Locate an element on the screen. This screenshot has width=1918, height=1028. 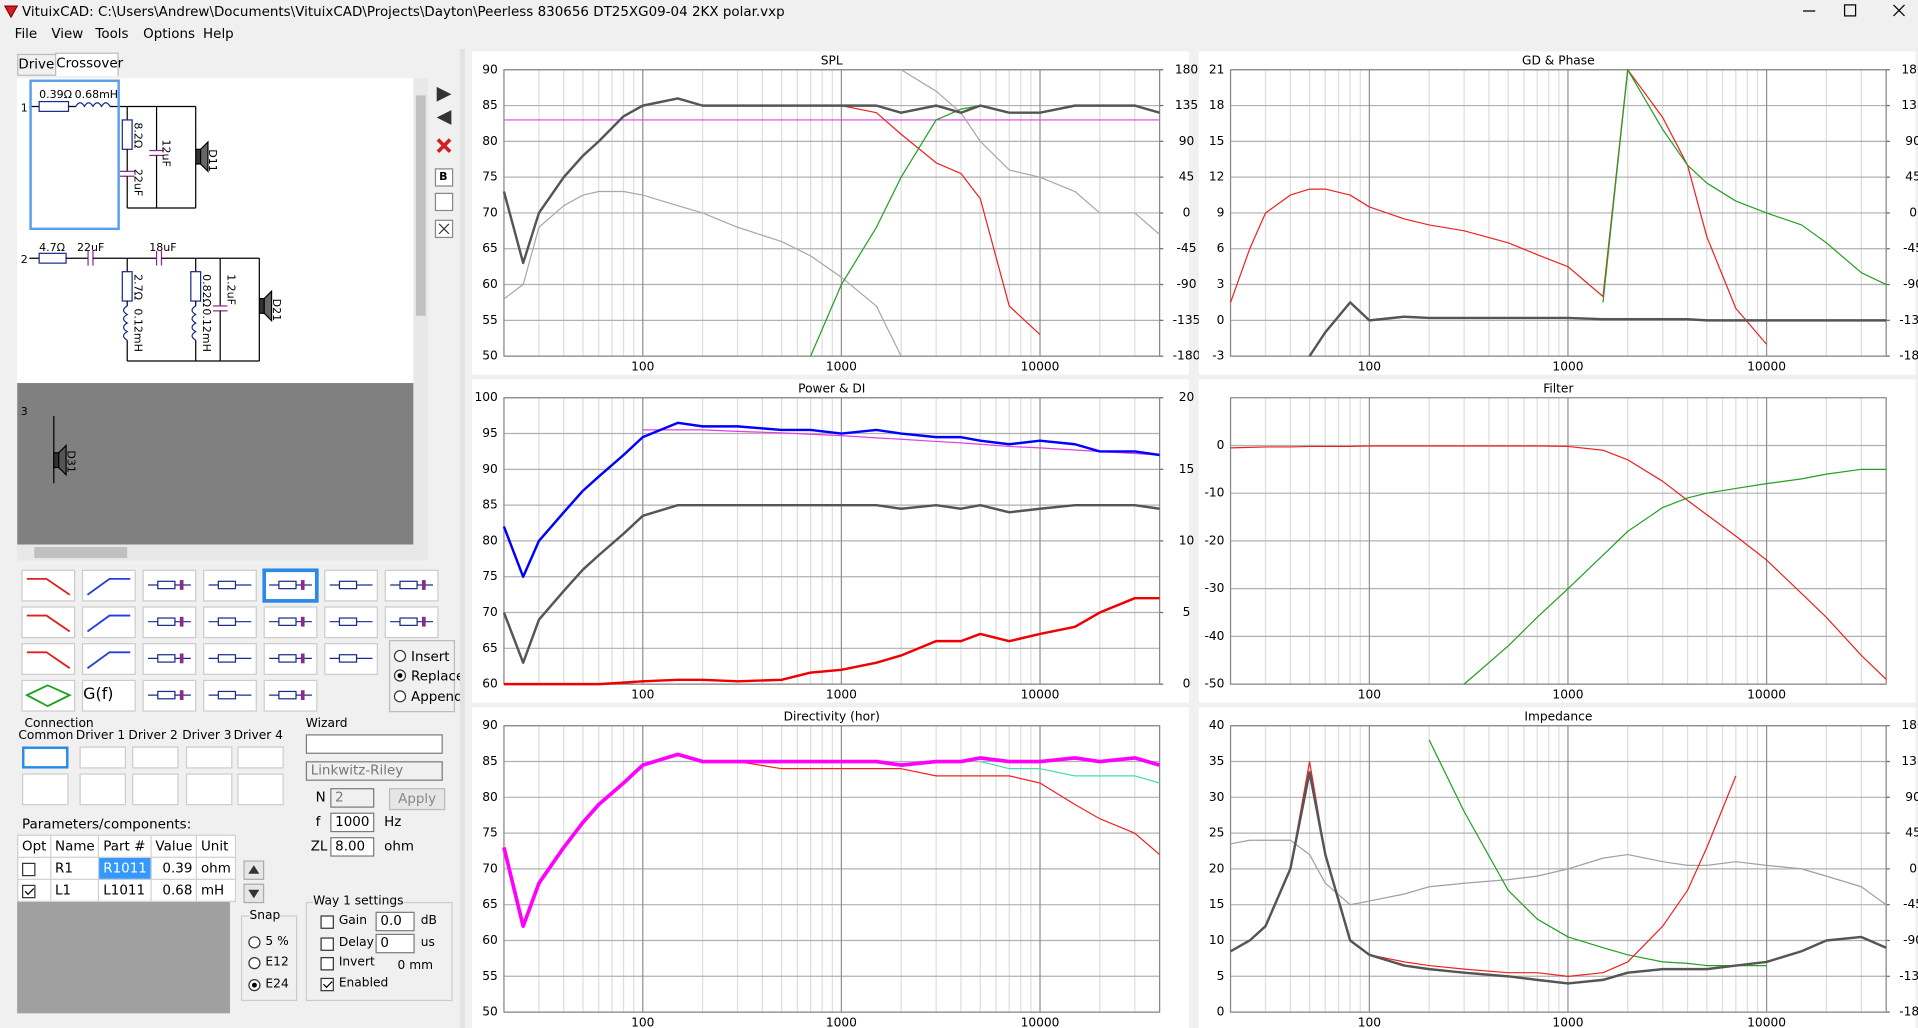
connection-tab: Driver 2 is located at coordinates (153, 736).